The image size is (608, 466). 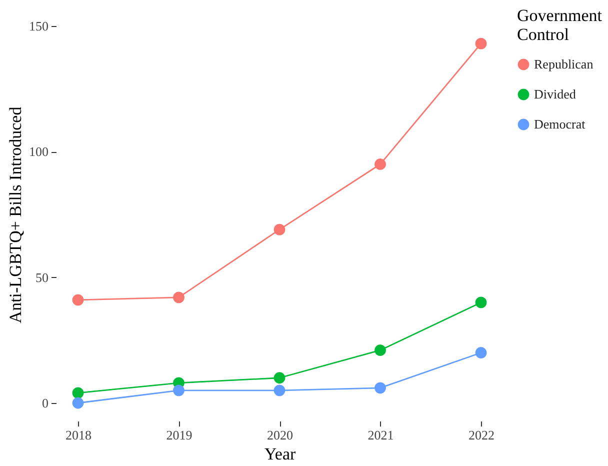 I want to click on x-tick-label: 2021, so click(x=381, y=435).